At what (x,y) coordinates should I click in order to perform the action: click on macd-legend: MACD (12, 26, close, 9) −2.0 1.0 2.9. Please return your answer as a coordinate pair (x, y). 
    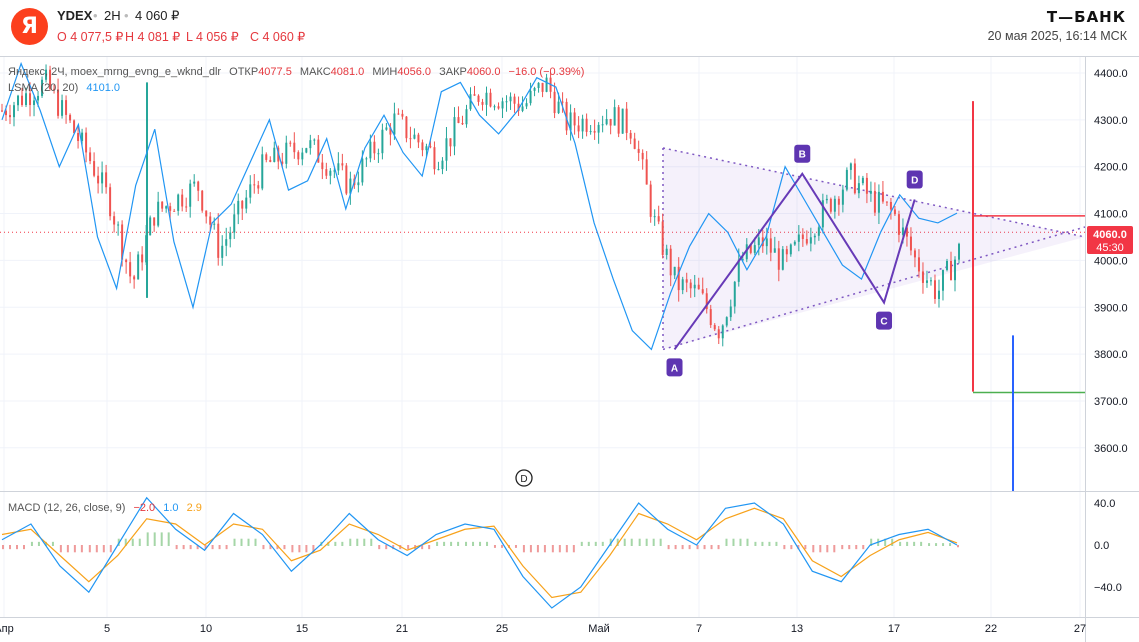
    Looking at the image, I should click on (105, 508).